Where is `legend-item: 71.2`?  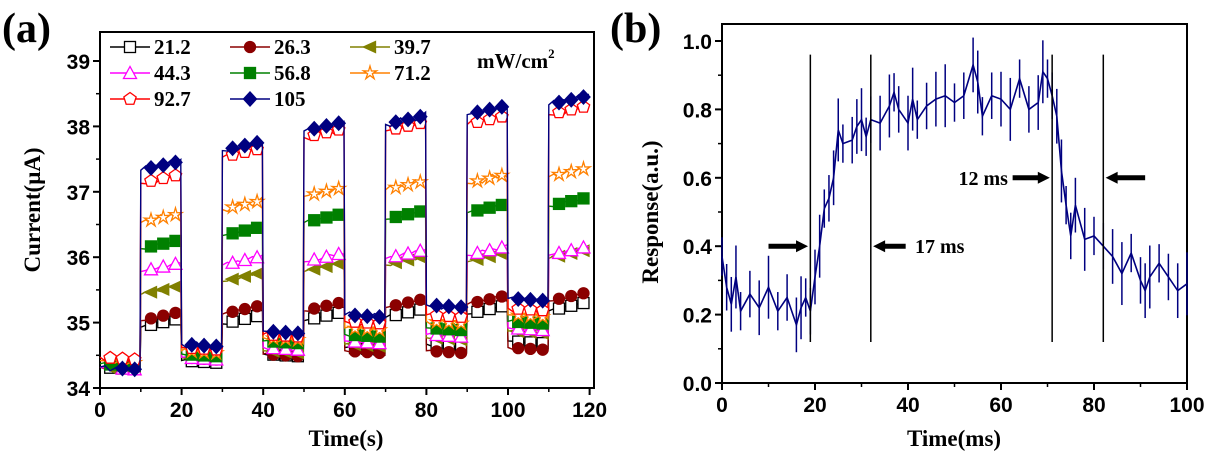 legend-item: 71.2 is located at coordinates (390, 73).